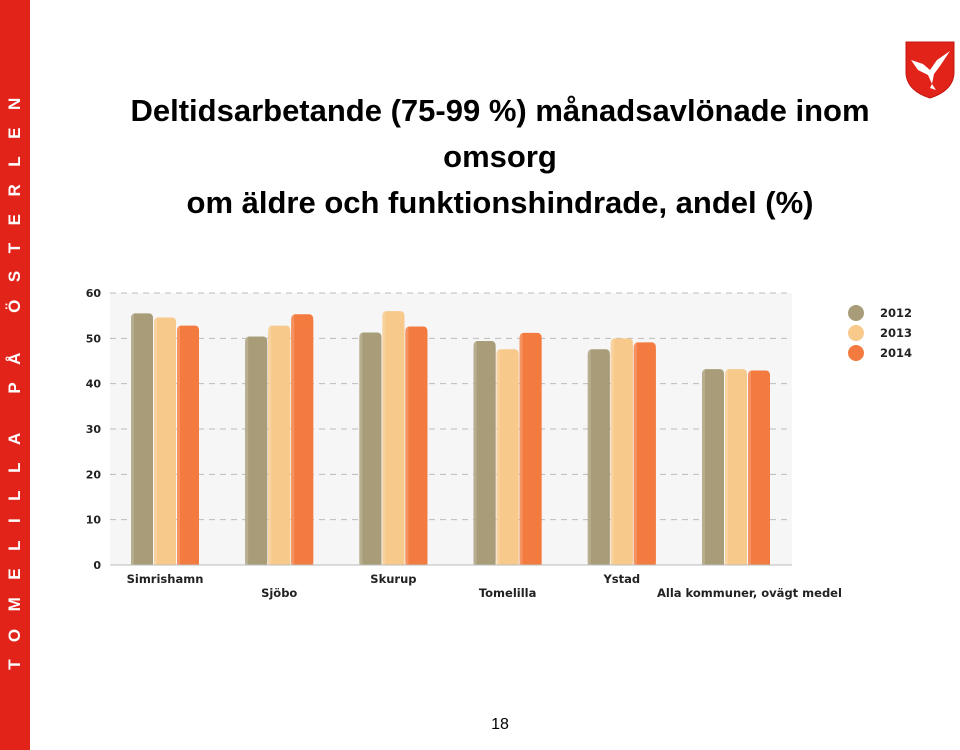  Describe the element at coordinates (500, 724) in the screenshot. I see `page-number: 18` at that location.